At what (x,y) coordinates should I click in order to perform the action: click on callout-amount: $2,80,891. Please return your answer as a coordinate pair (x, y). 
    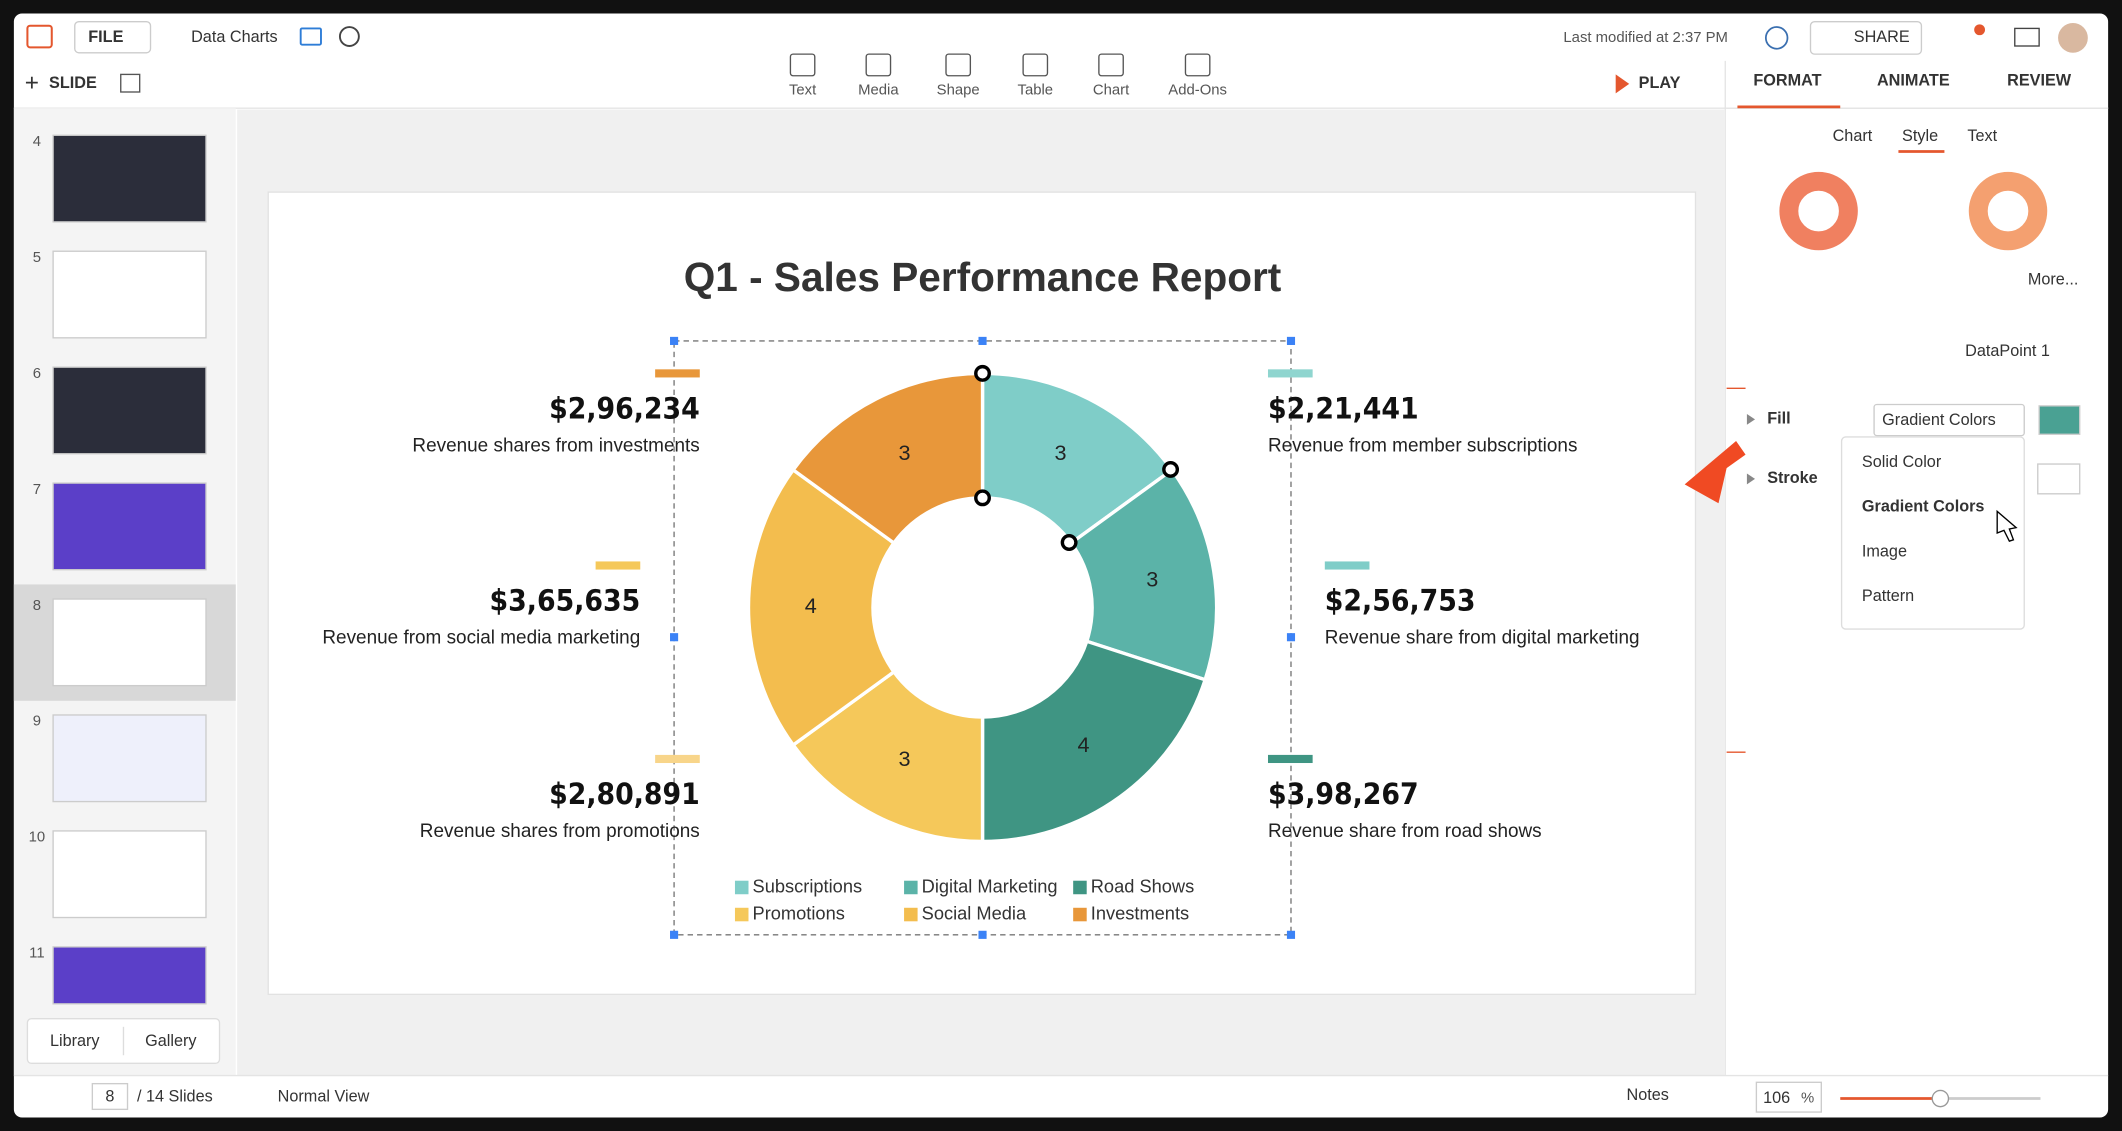
    Looking at the image, I should click on (624, 794).